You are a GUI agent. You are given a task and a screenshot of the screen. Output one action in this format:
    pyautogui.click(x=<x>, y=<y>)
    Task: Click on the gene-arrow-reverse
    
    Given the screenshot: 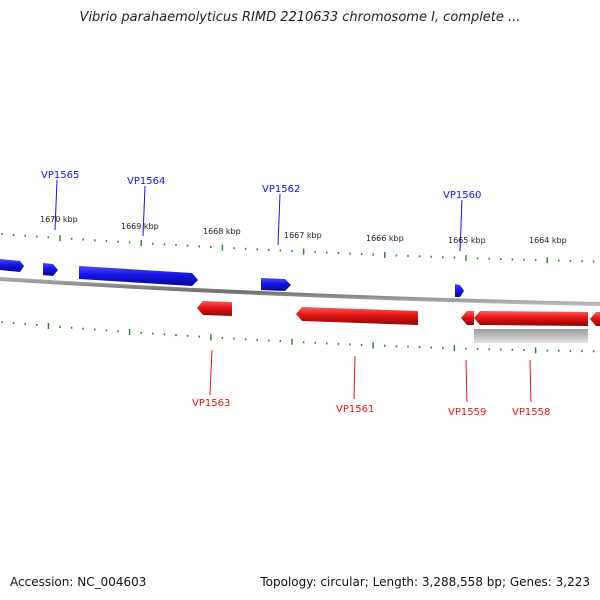 What is the action you would take?
    pyautogui.click(x=595, y=319)
    